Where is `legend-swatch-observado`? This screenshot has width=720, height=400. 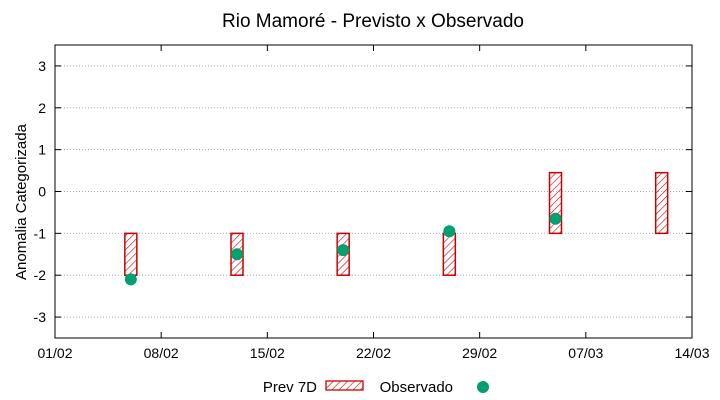
legend-swatch-observado is located at coordinates (483, 387).